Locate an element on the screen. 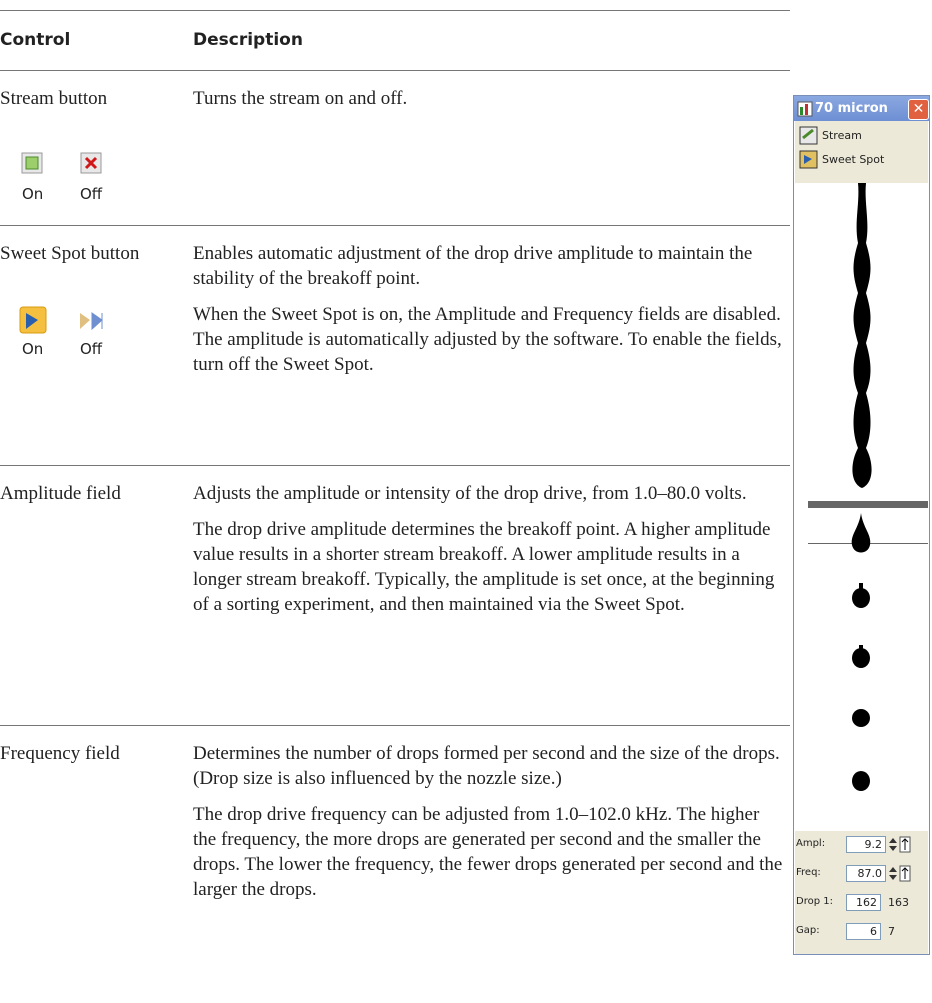 This screenshot has height=1003, width=932. column-header: Description is located at coordinates (248, 40).